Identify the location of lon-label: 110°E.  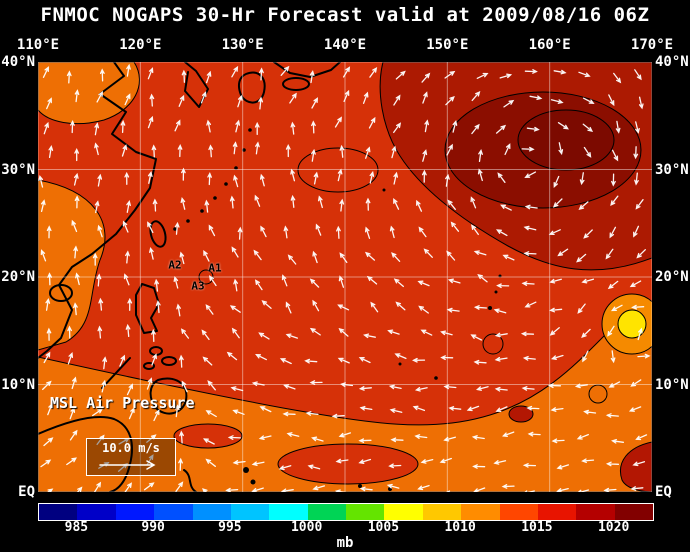
(38, 45).